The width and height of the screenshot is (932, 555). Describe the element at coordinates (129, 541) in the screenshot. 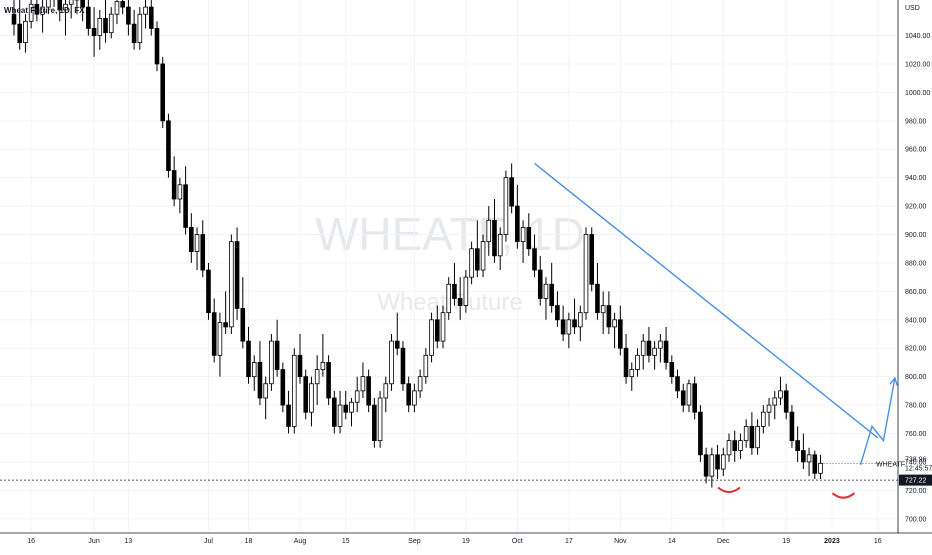

I see `time-tick-label: 13` at that location.